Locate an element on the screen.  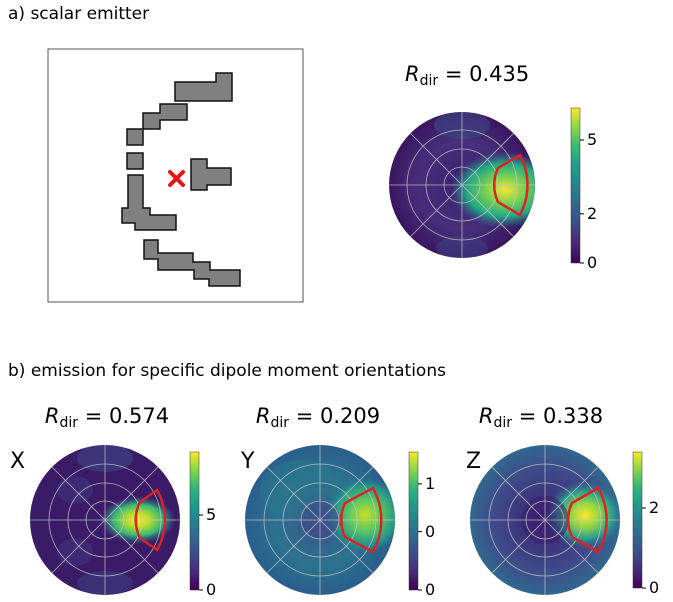
orientation-letter-x: X is located at coordinates (18, 461).